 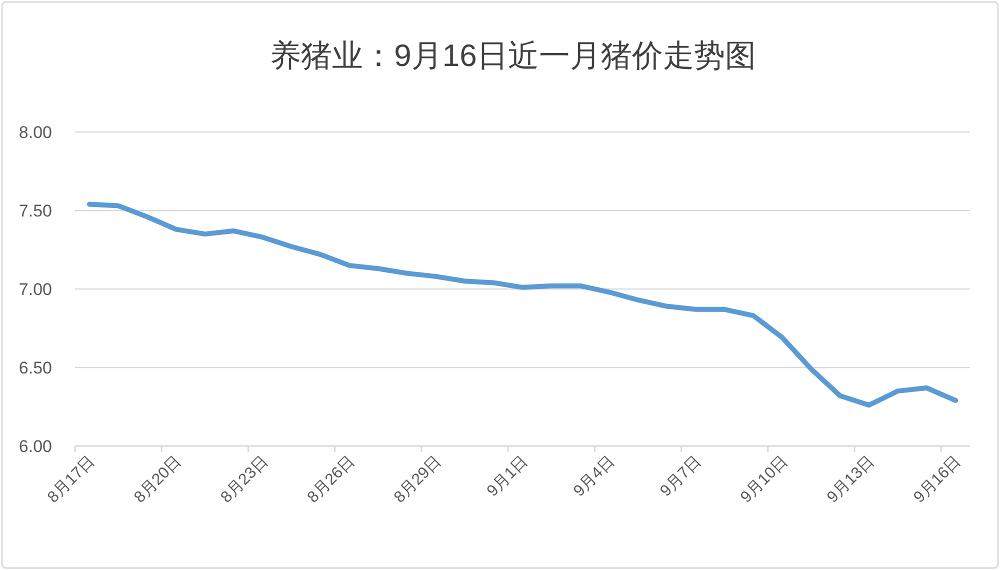 What do you see at coordinates (35, 289) in the screenshot?
I see `y-tick-label: 7.00` at bounding box center [35, 289].